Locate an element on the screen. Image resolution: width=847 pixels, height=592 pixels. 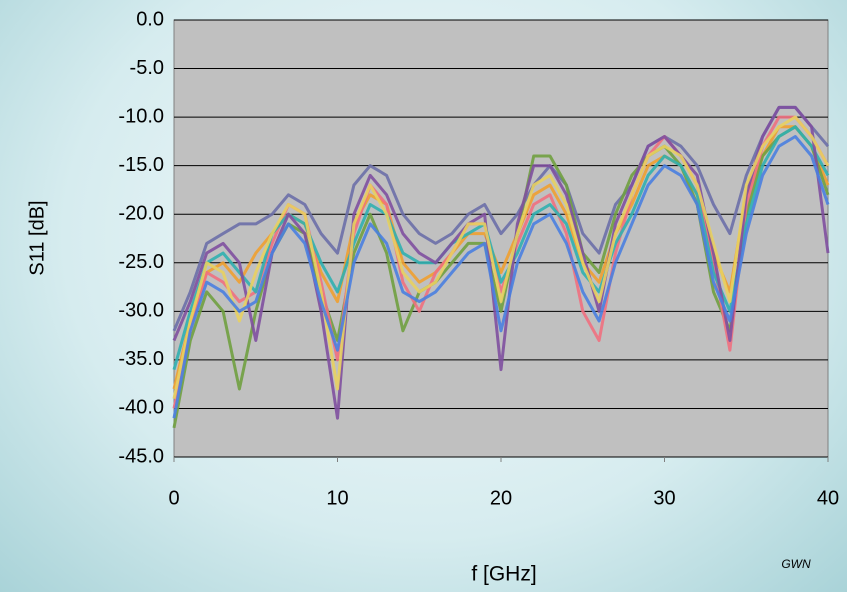
y-tick-label: -40.0 is located at coordinates (141, 408).